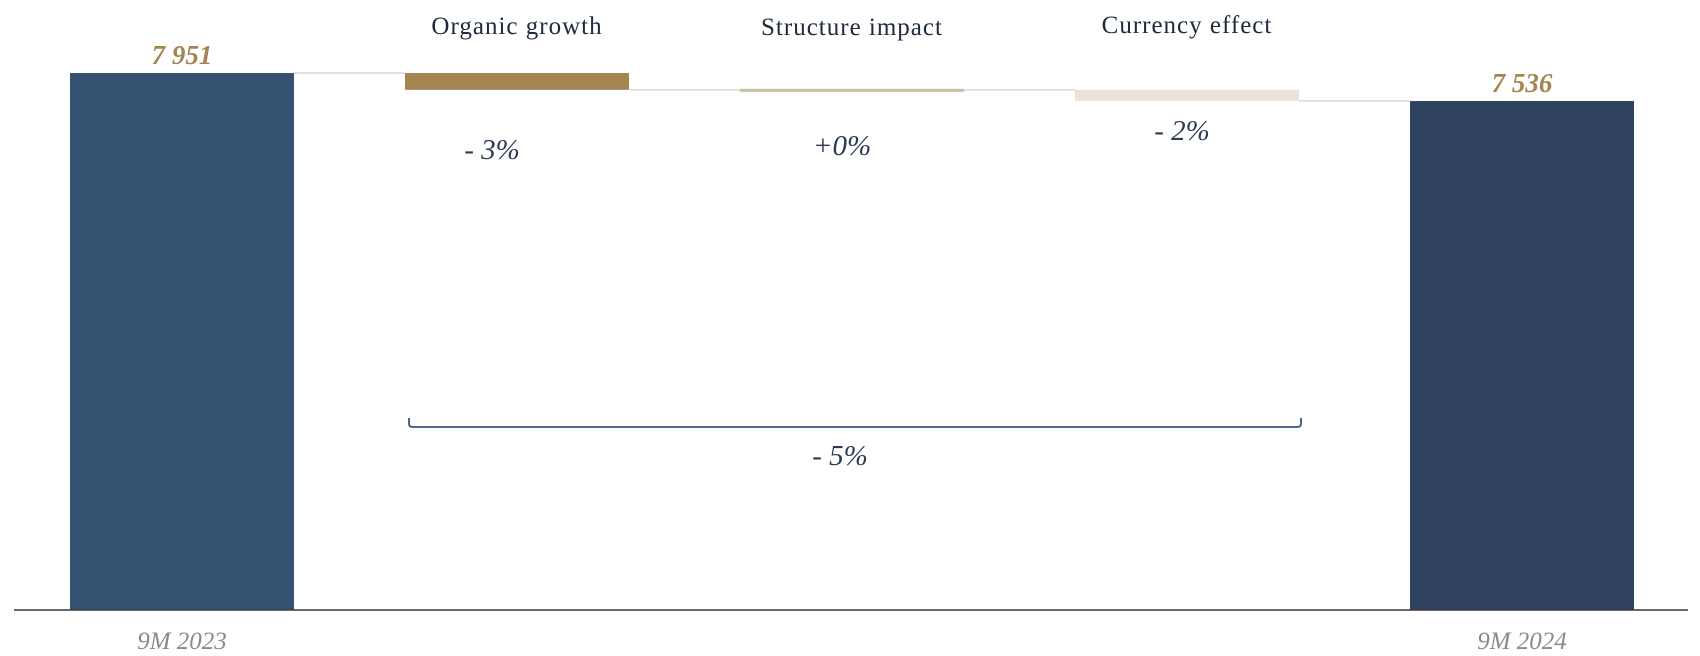 The image size is (1700, 656). I want to click on currency-effect-label: Currency effect, so click(1187, 25).